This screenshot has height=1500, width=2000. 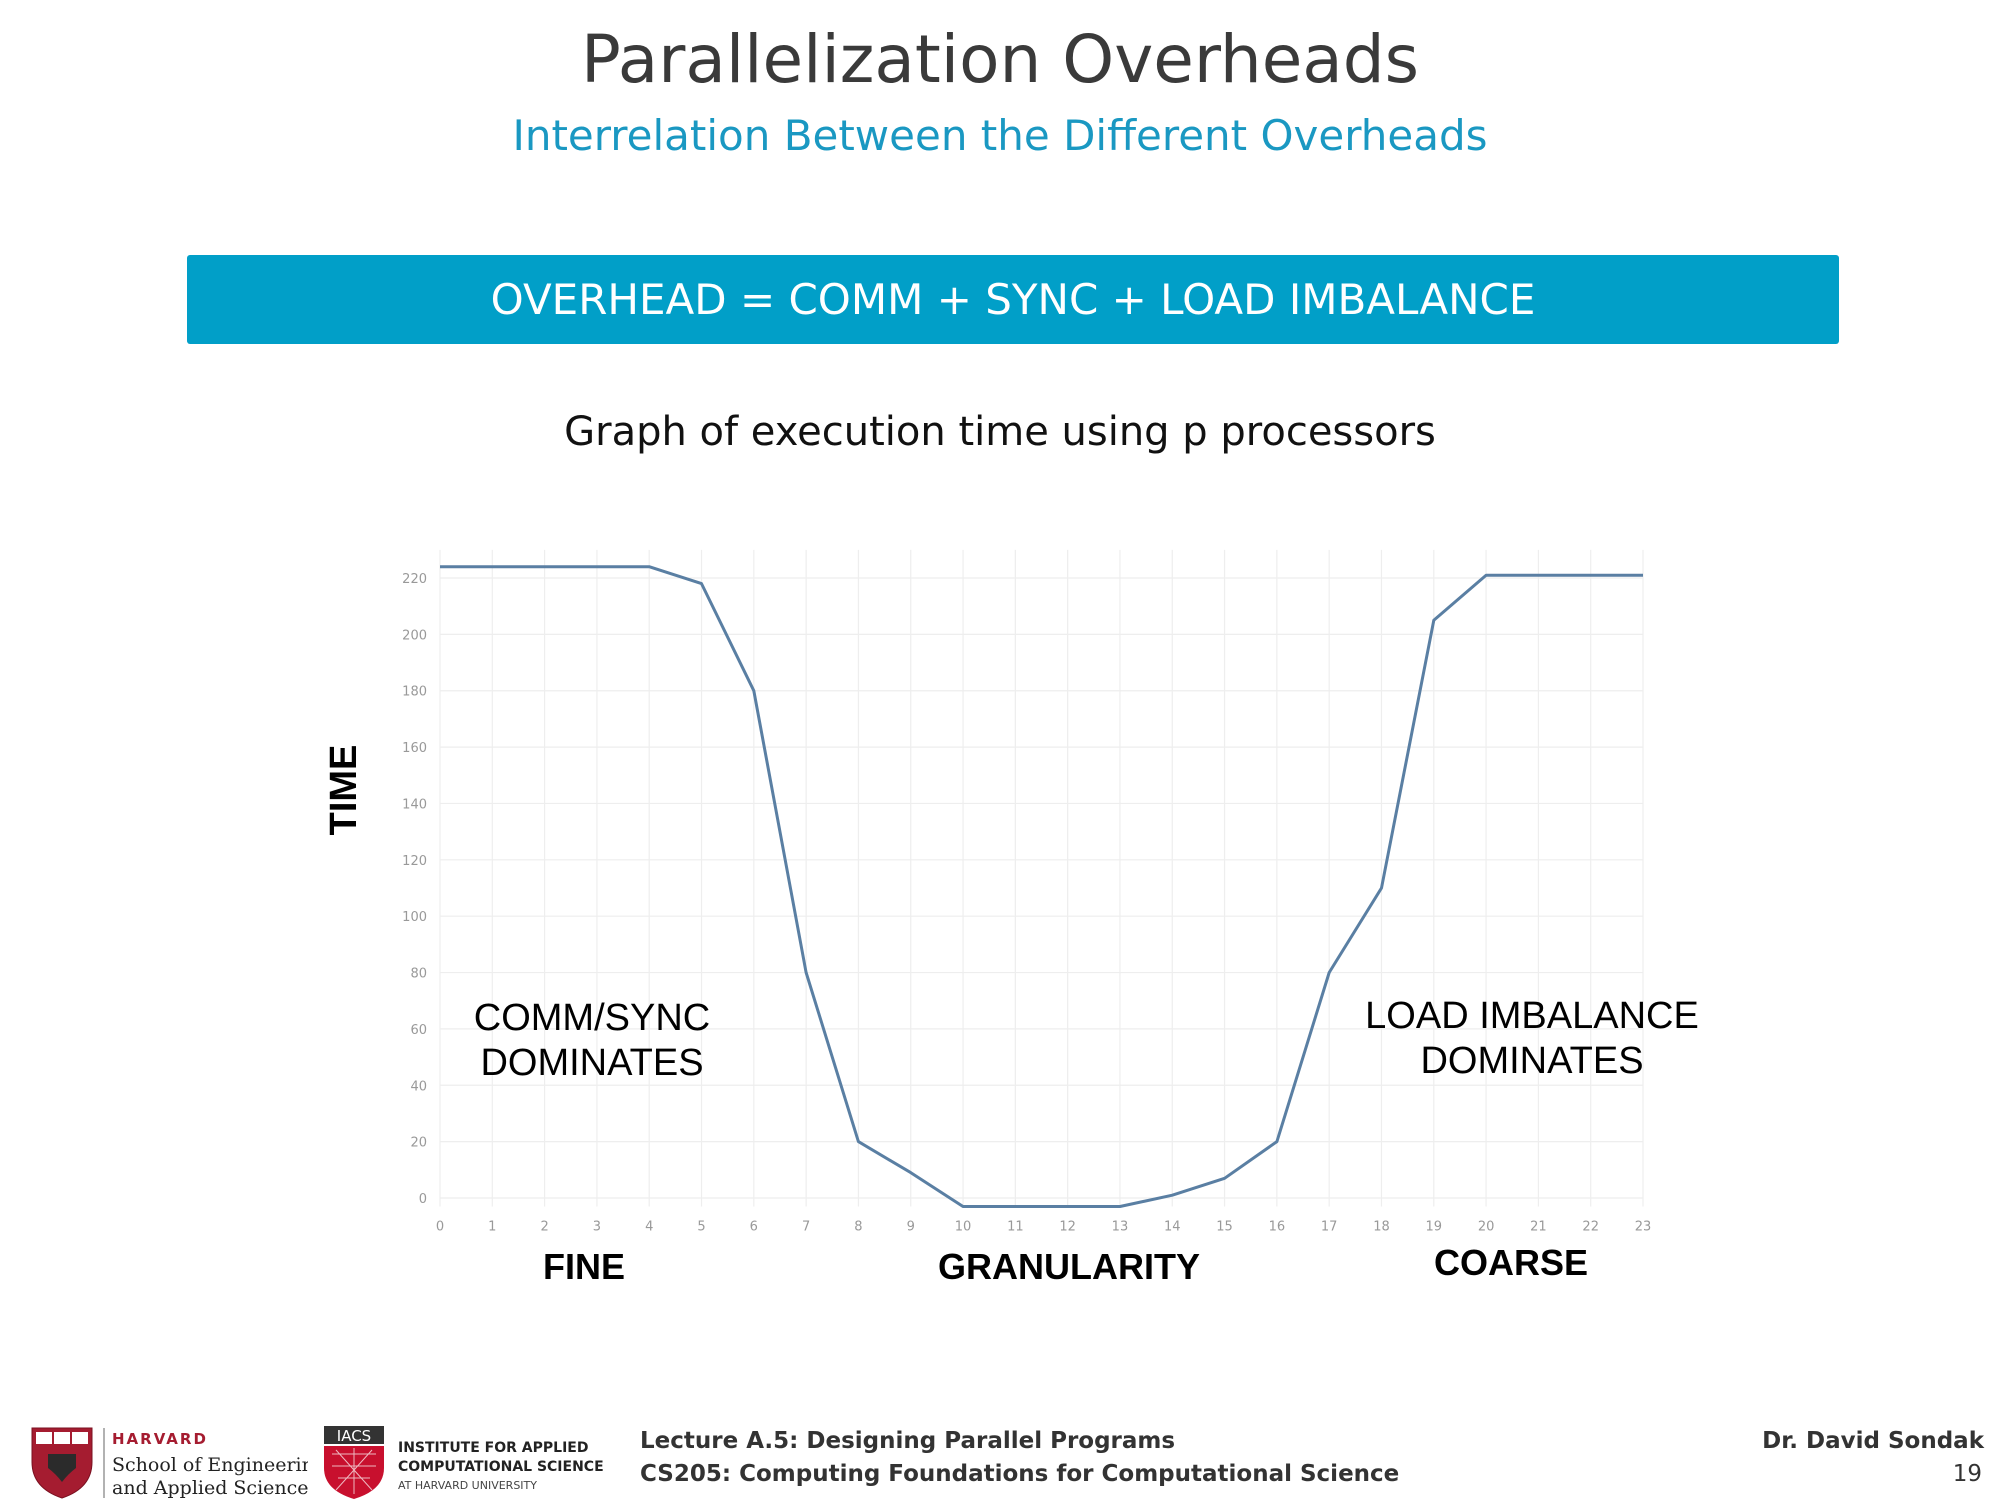 I want to click on y-tick-labels: 0 20 40 60 80 100 120 140 160 180 200 220, so click(x=414, y=889).